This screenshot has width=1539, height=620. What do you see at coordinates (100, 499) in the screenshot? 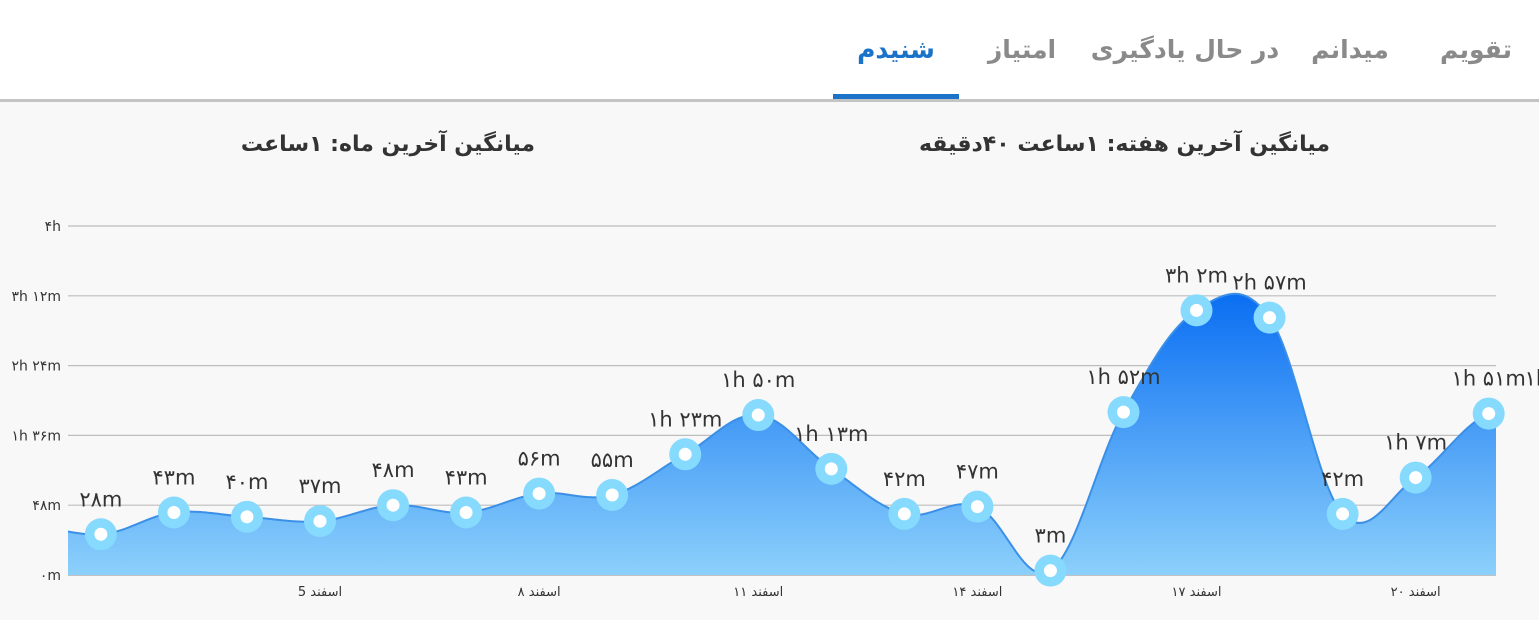
I see `data-label: ۲۸m` at bounding box center [100, 499].